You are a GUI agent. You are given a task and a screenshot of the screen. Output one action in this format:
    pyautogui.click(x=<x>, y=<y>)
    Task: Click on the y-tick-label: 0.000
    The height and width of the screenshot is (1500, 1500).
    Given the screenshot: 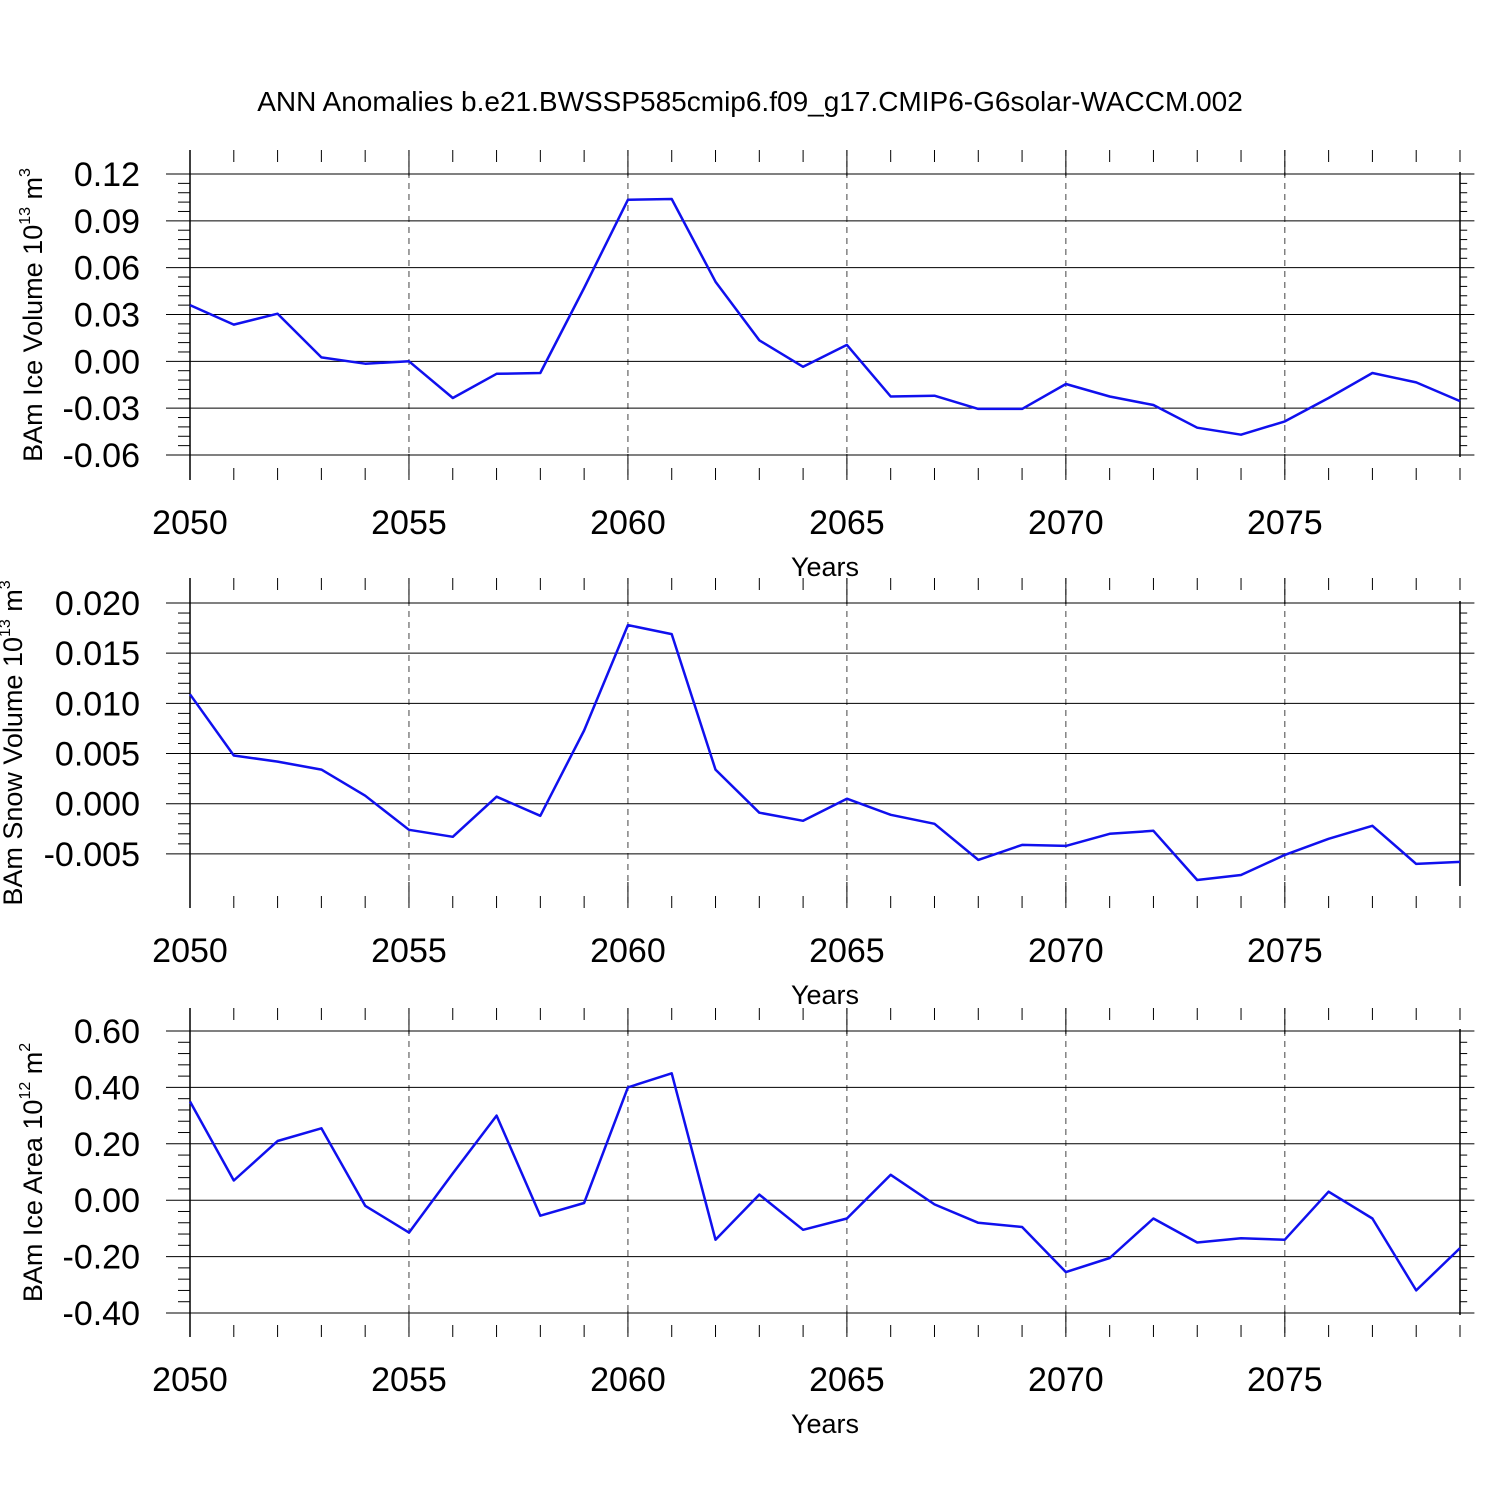 What is the action you would take?
    pyautogui.click(x=97, y=805)
    